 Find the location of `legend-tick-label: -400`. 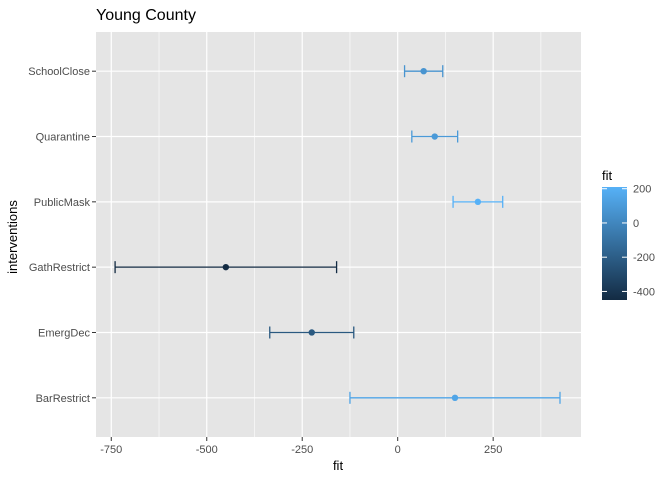

legend-tick-label: -400 is located at coordinates (644, 292).